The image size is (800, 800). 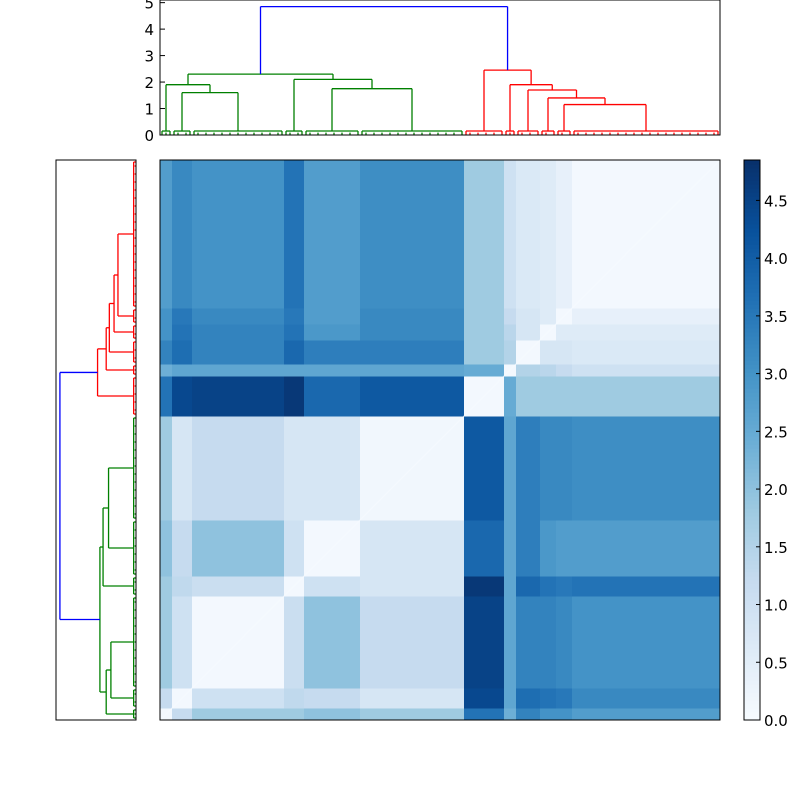 What do you see at coordinates (166, 370) in the screenshot?
I see `heatmap-cell-H-A` at bounding box center [166, 370].